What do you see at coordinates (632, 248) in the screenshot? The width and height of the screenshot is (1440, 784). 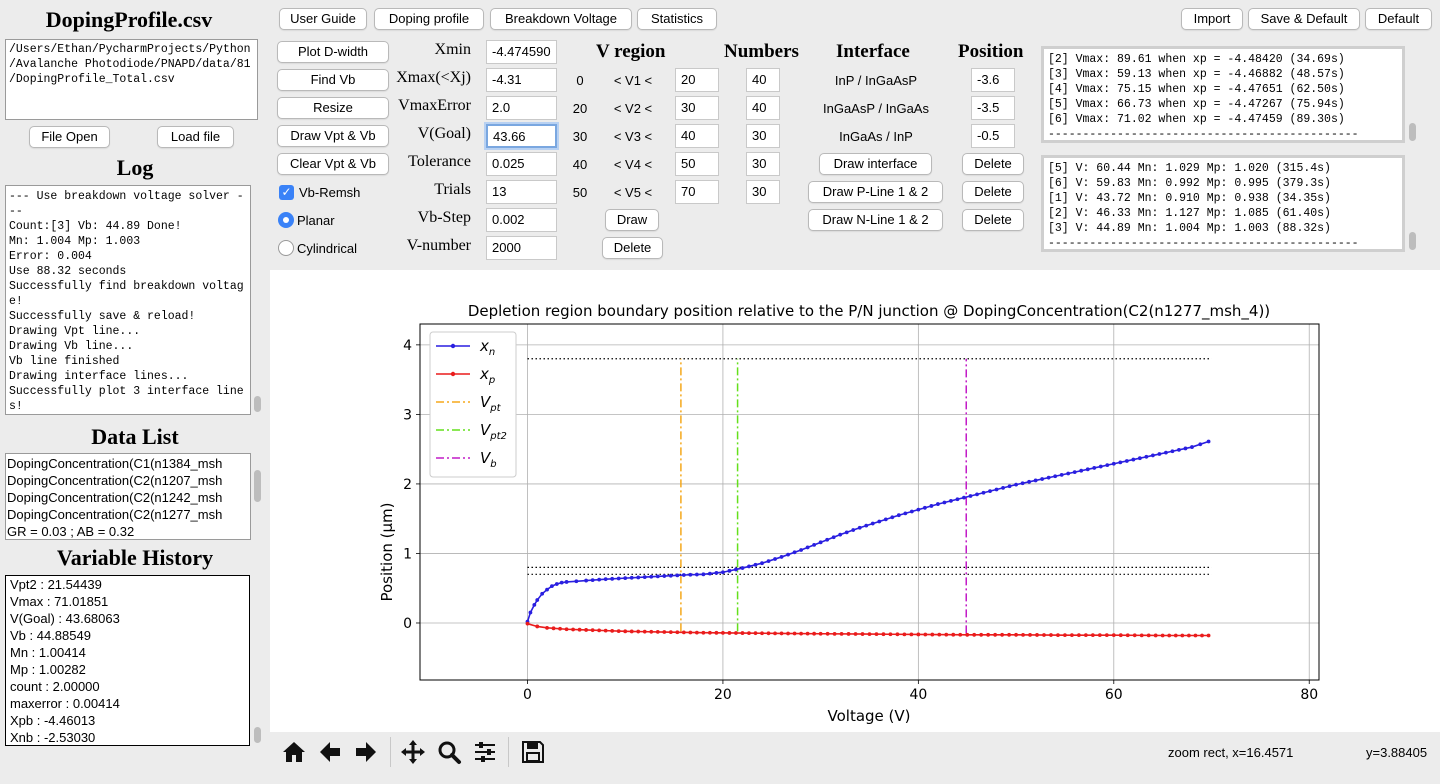 I see `delete-vregion-button: Delete` at bounding box center [632, 248].